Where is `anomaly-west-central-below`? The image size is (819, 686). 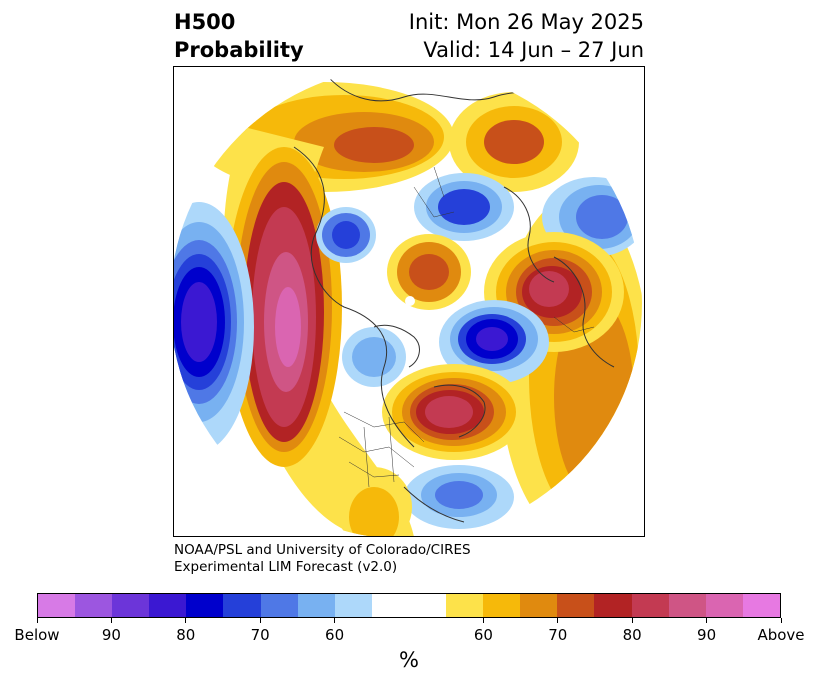 anomaly-west-central-below is located at coordinates (374, 357).